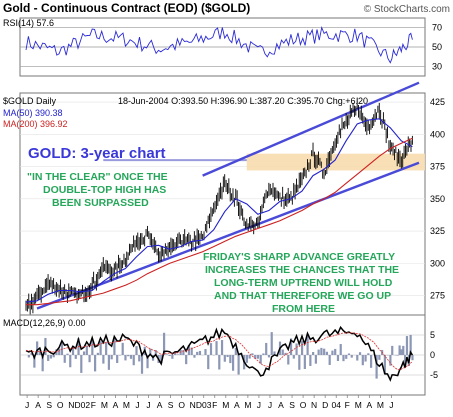 Image resolution: width=453 pixels, height=417 pixels. Describe the element at coordinates (336, 405) in the screenshot. I see `x-tick-label: 04` at that location.